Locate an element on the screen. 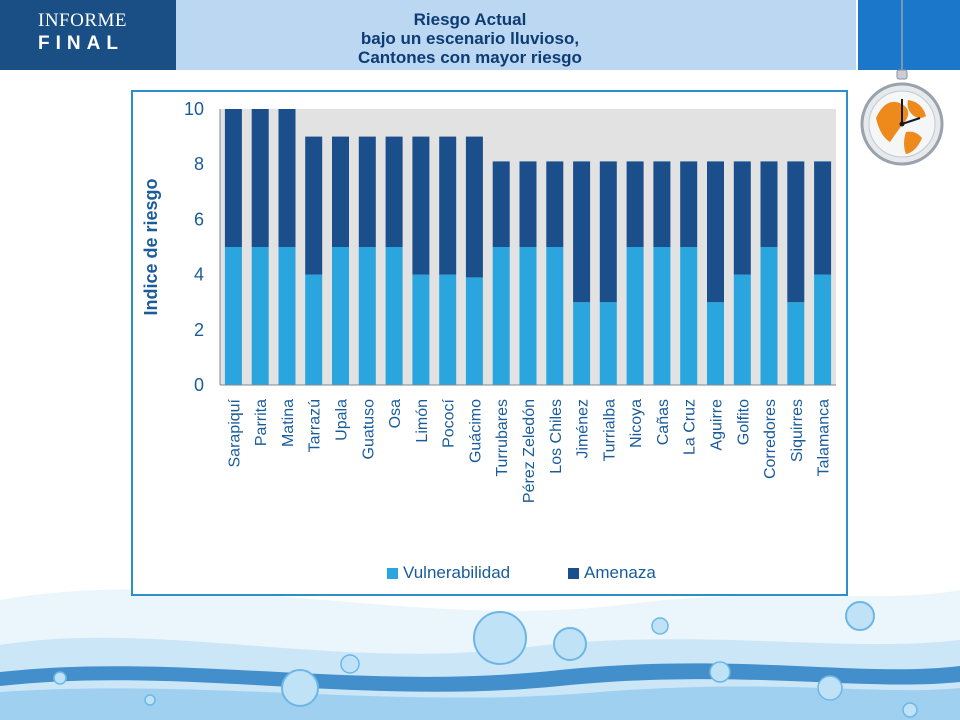 The height and width of the screenshot is (720, 960). x-tick-label: Guatuso is located at coordinates (368, 429).